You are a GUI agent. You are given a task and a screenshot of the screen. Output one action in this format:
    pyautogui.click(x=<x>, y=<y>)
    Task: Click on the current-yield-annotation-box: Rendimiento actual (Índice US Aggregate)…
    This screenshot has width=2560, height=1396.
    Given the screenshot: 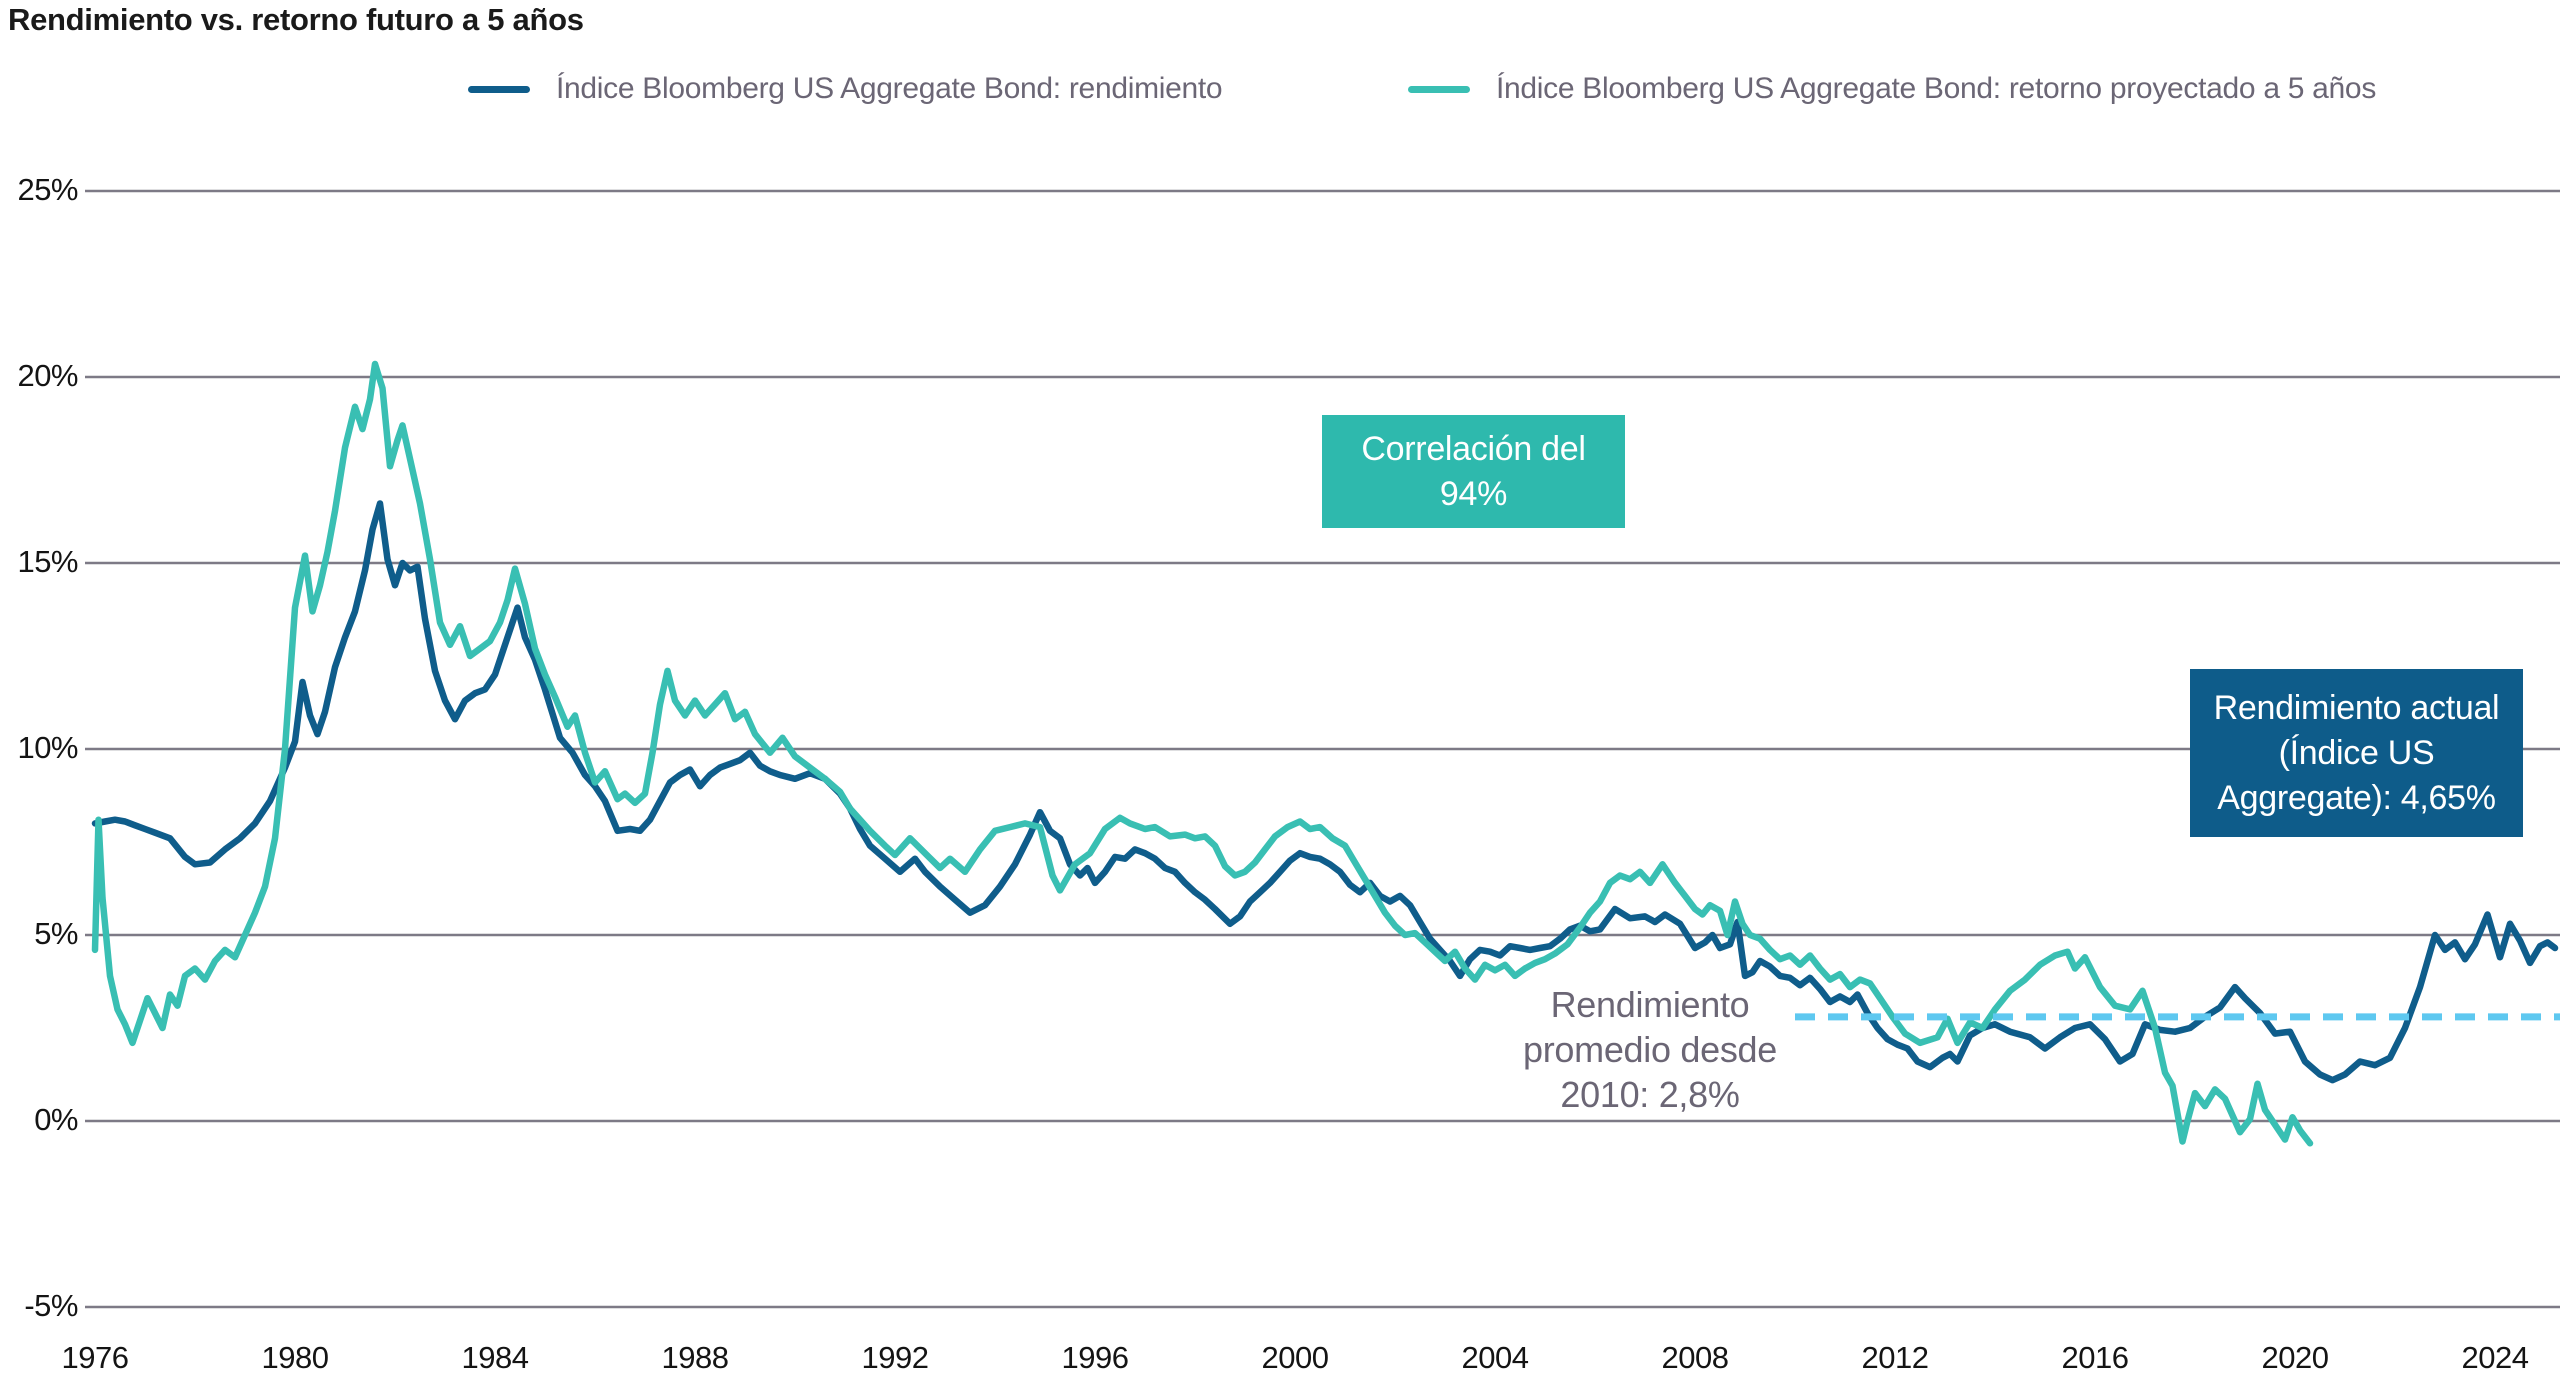 What is the action you would take?
    pyautogui.click(x=2356, y=753)
    